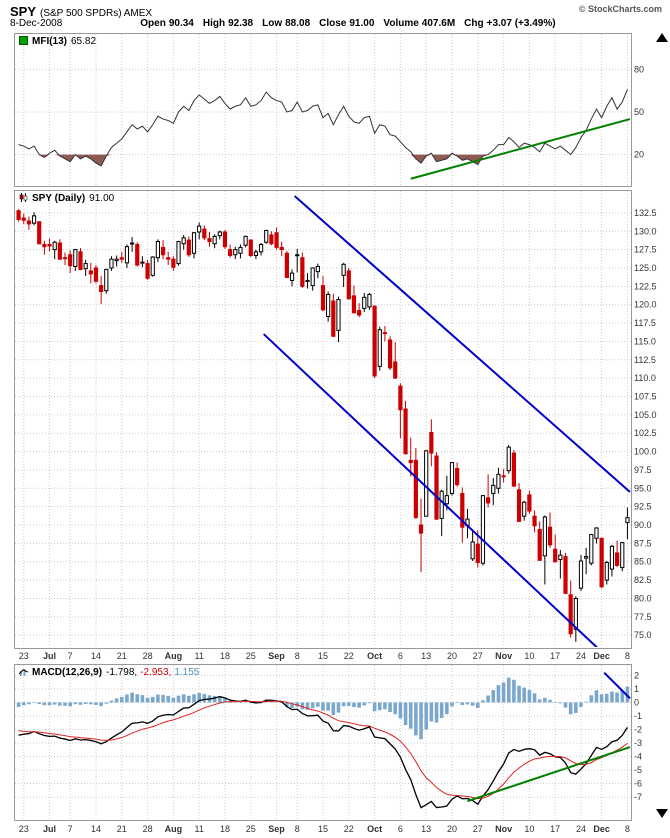 This screenshot has height=838, width=670. Describe the element at coordinates (198, 656) in the screenshot. I see `x-axis-label: 11` at that location.